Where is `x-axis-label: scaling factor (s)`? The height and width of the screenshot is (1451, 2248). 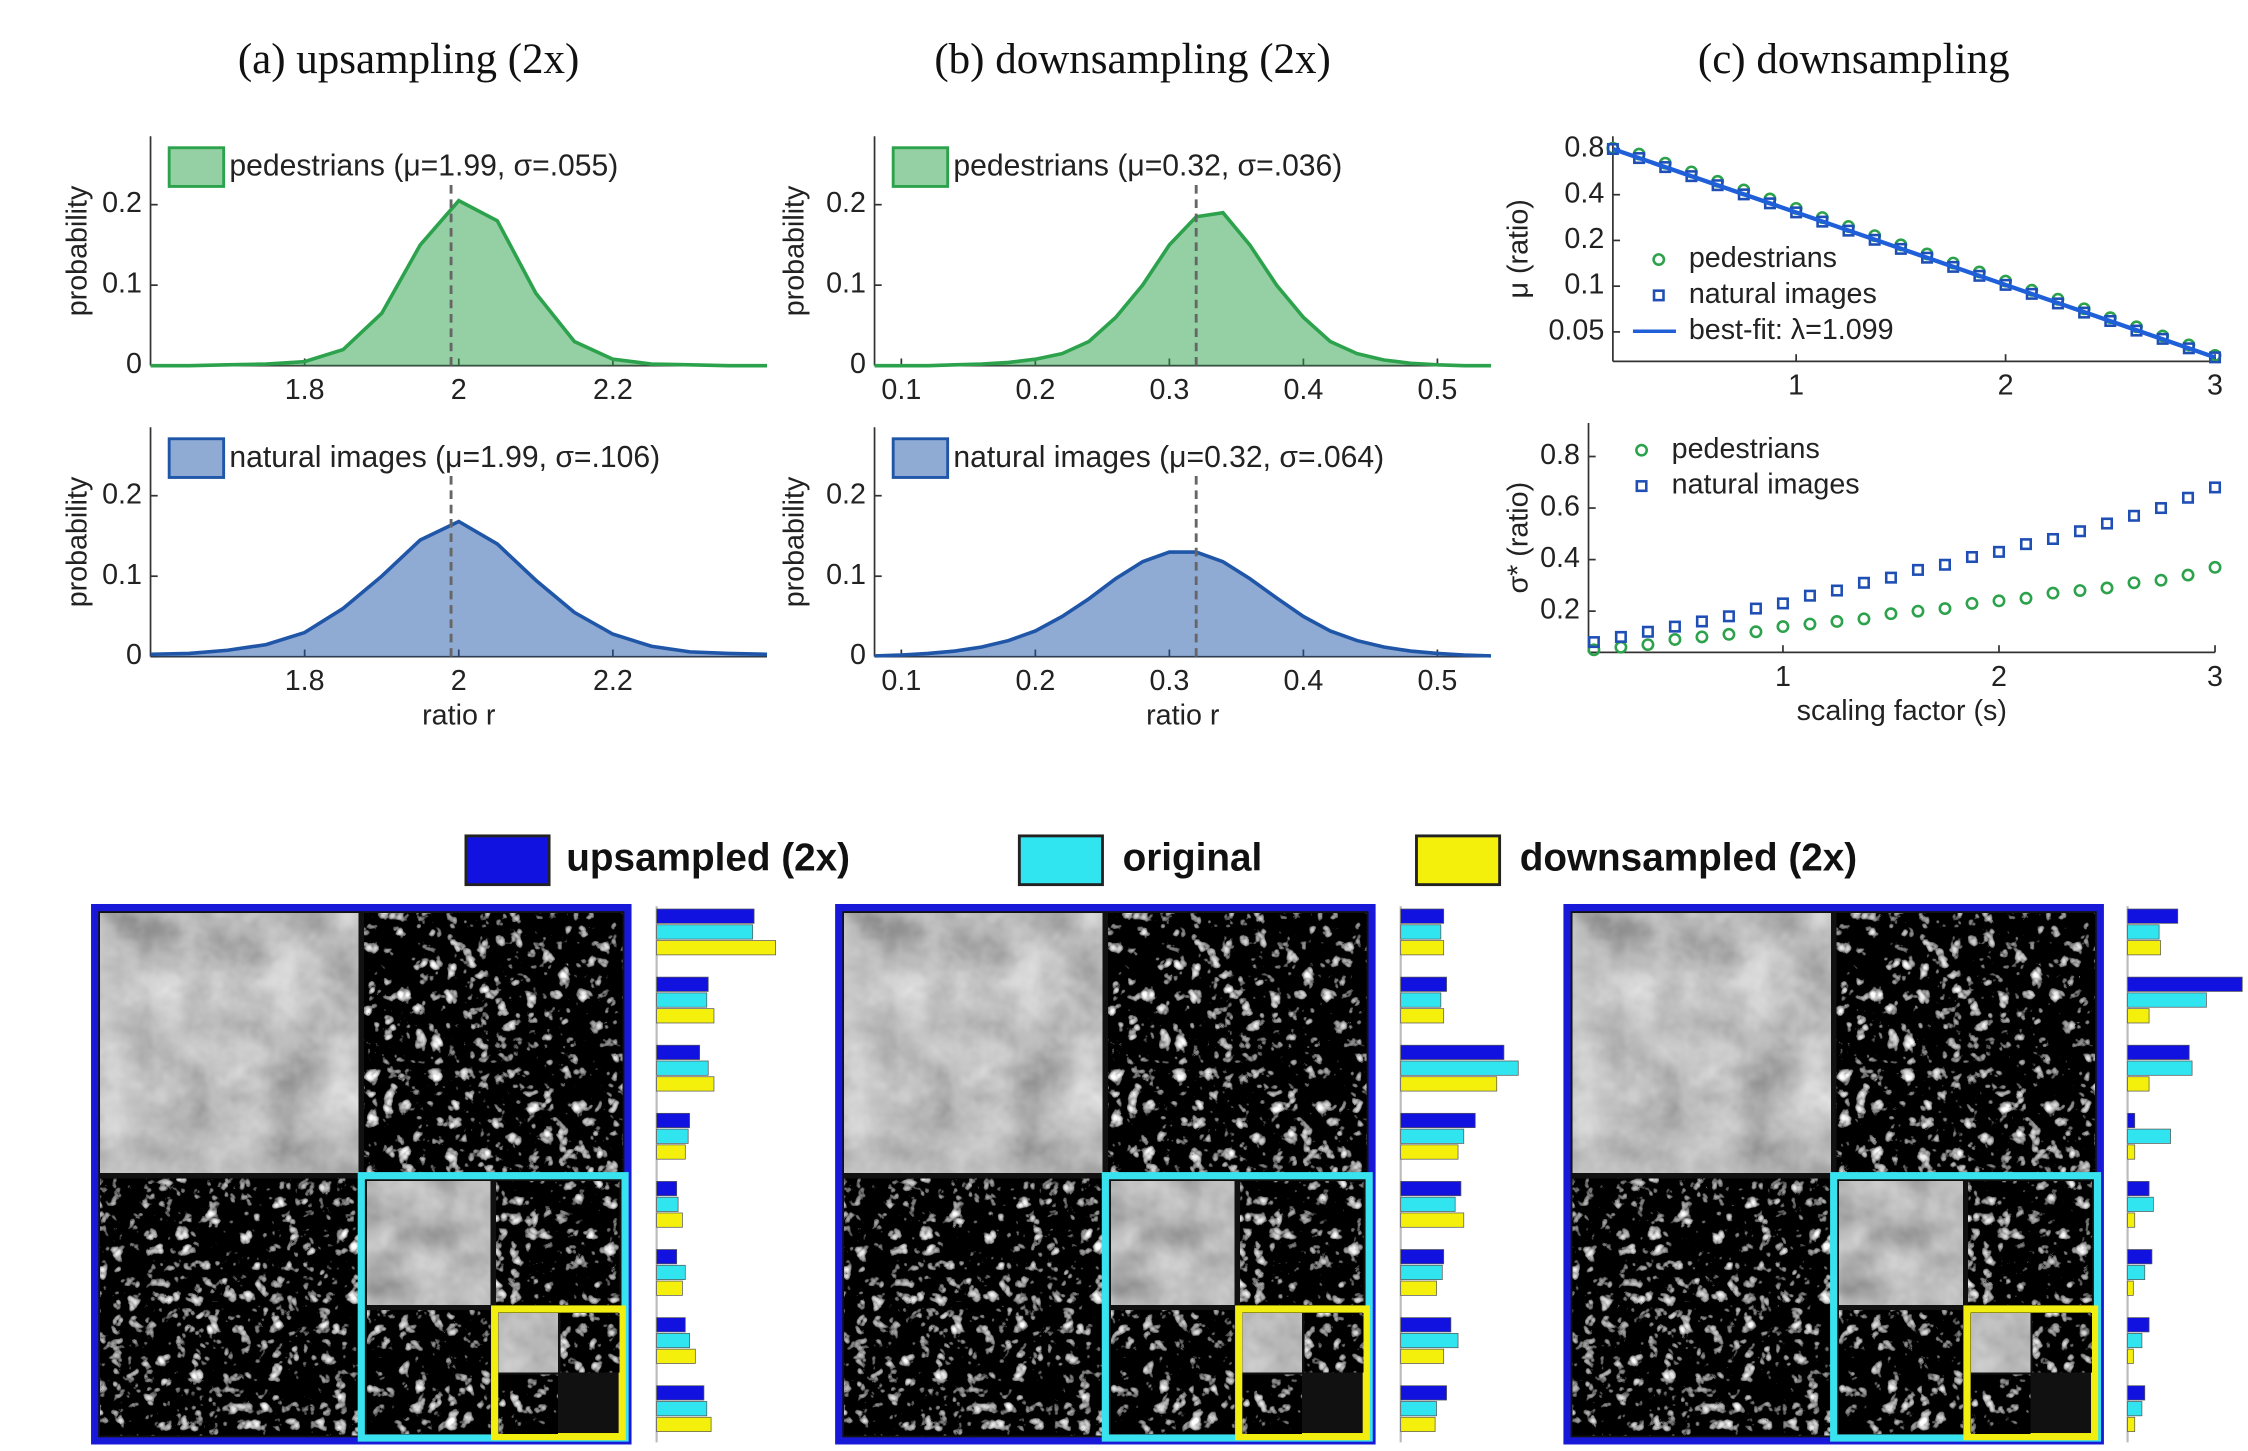
x-axis-label: scaling factor (s) is located at coordinates (1902, 711).